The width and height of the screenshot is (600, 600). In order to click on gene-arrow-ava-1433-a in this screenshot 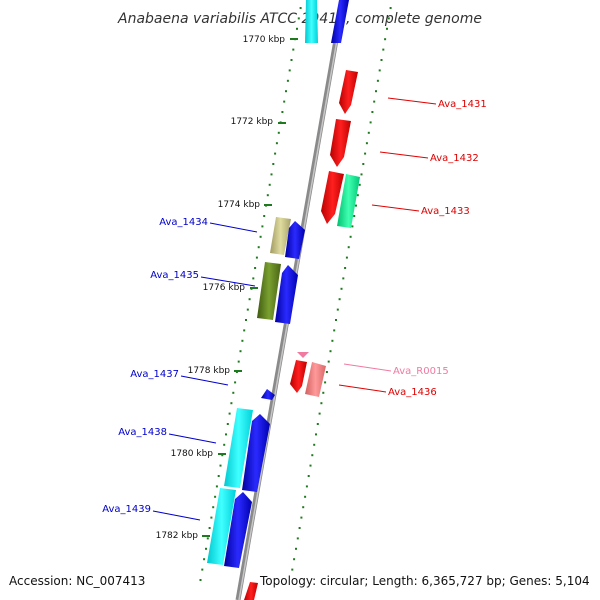, I will do `click(332, 197)`.